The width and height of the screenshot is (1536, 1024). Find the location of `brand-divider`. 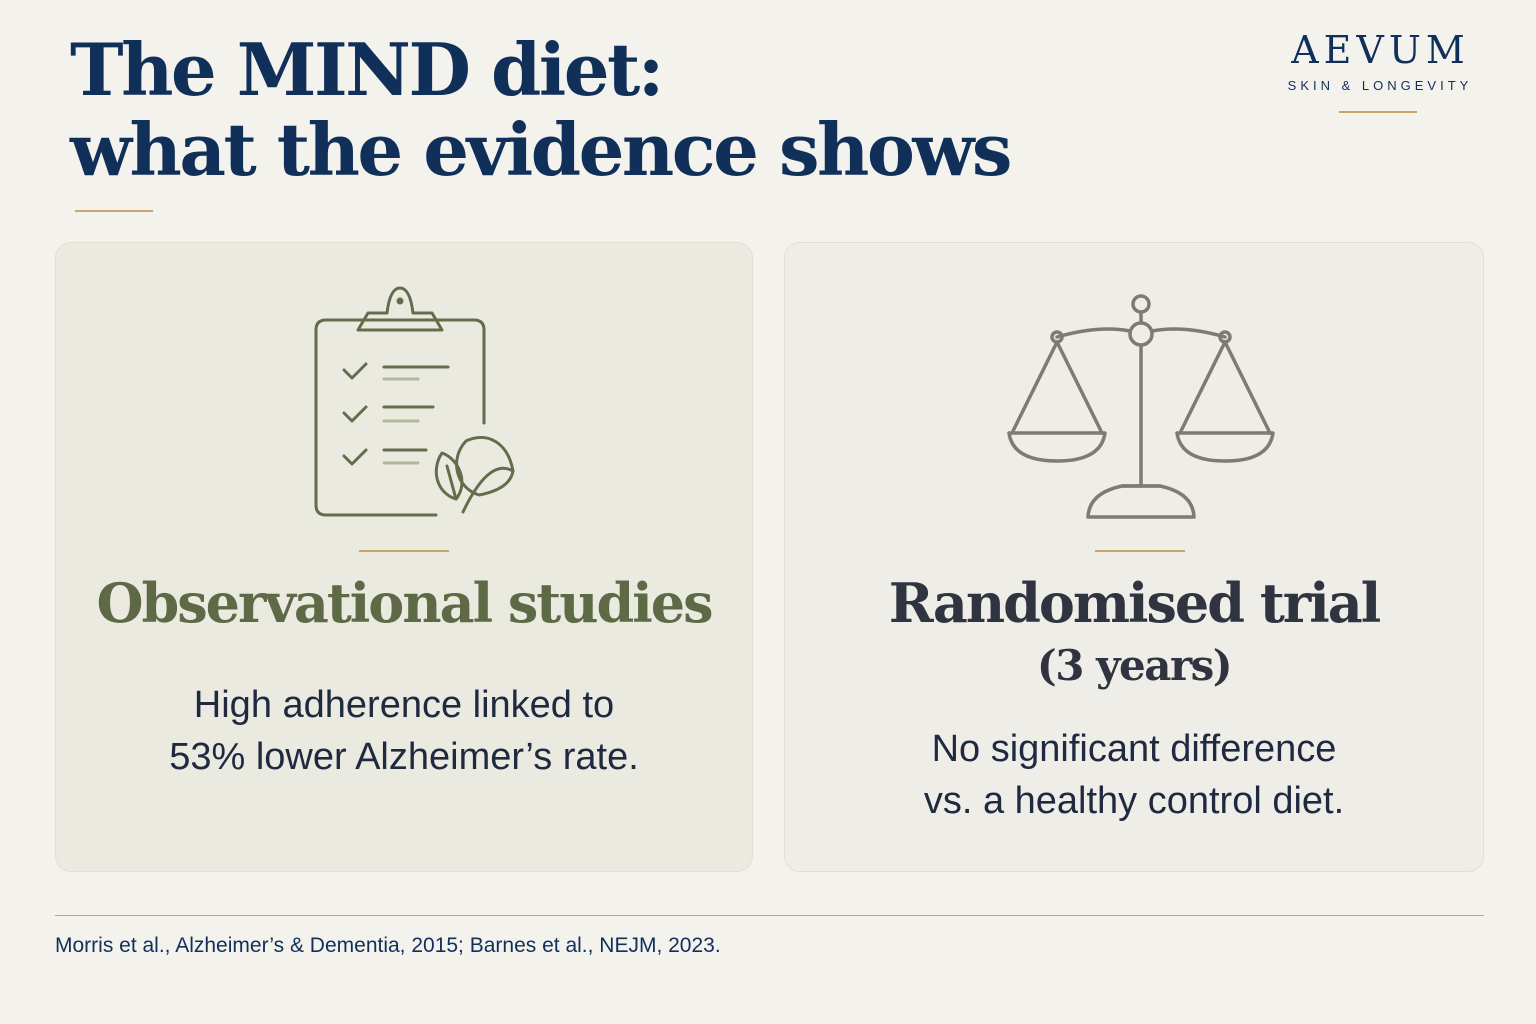

brand-divider is located at coordinates (1378, 112).